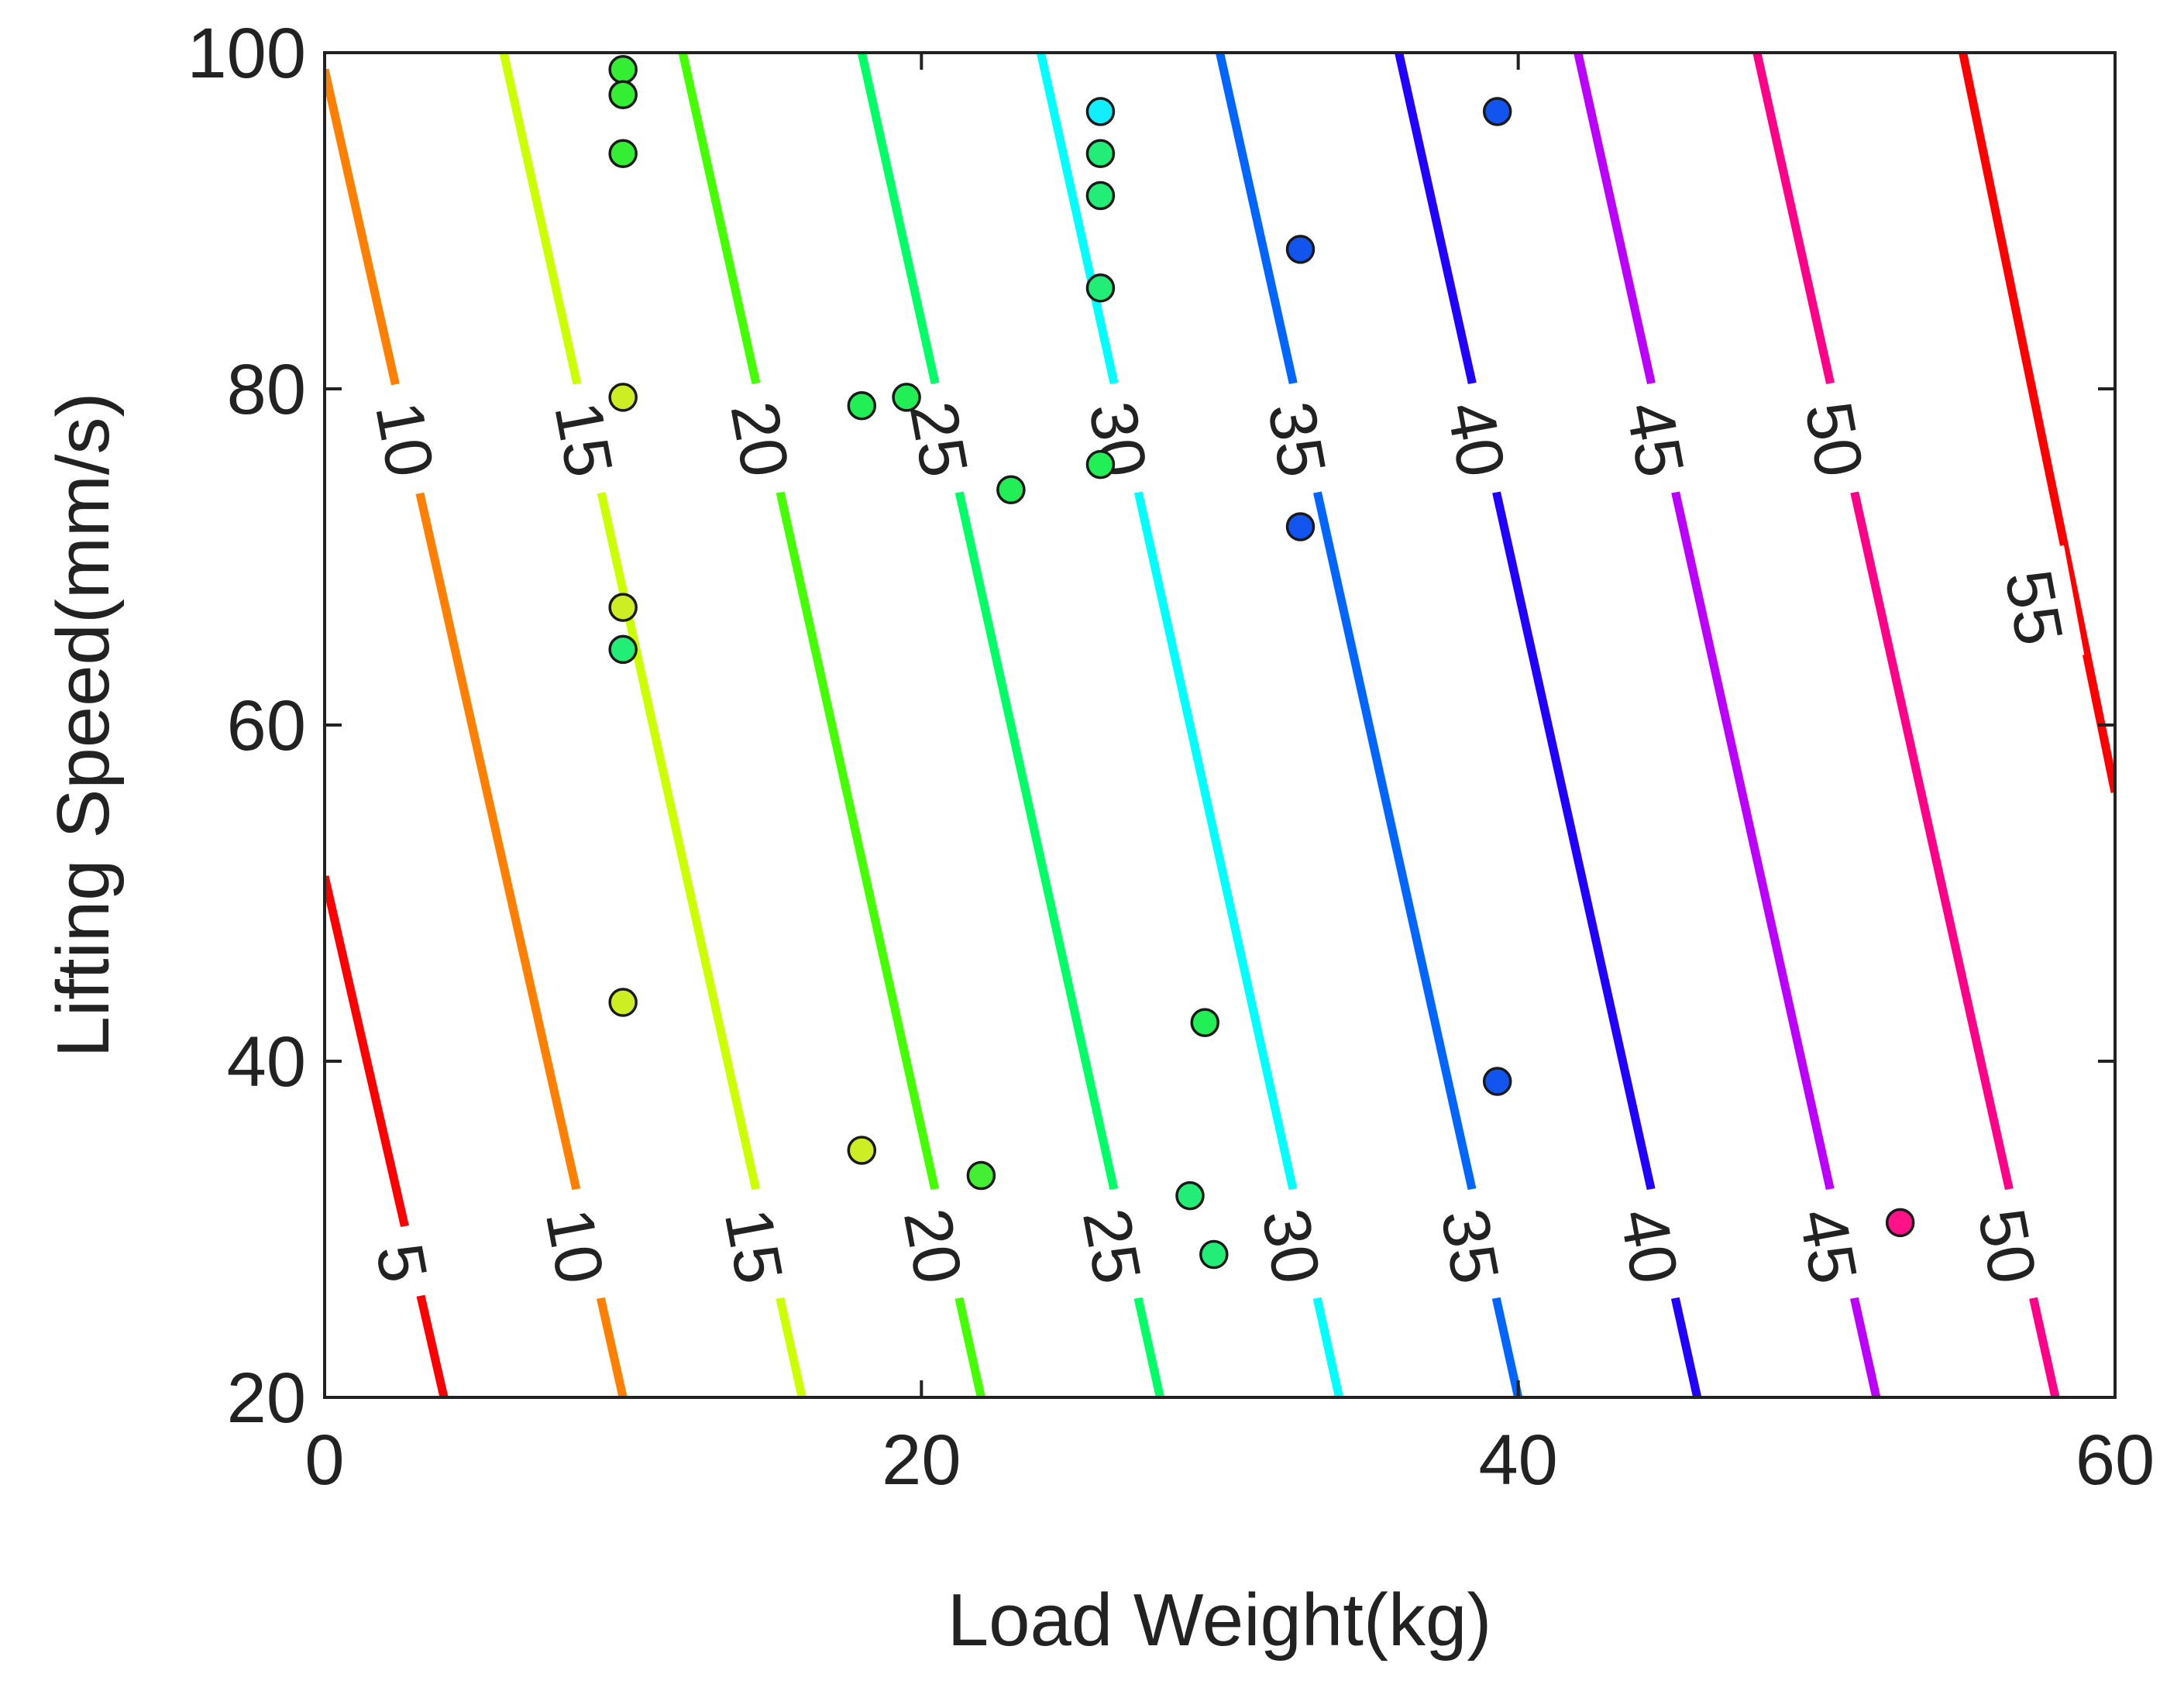  I want to click on contour-label: 30, so click(1290, 1246).